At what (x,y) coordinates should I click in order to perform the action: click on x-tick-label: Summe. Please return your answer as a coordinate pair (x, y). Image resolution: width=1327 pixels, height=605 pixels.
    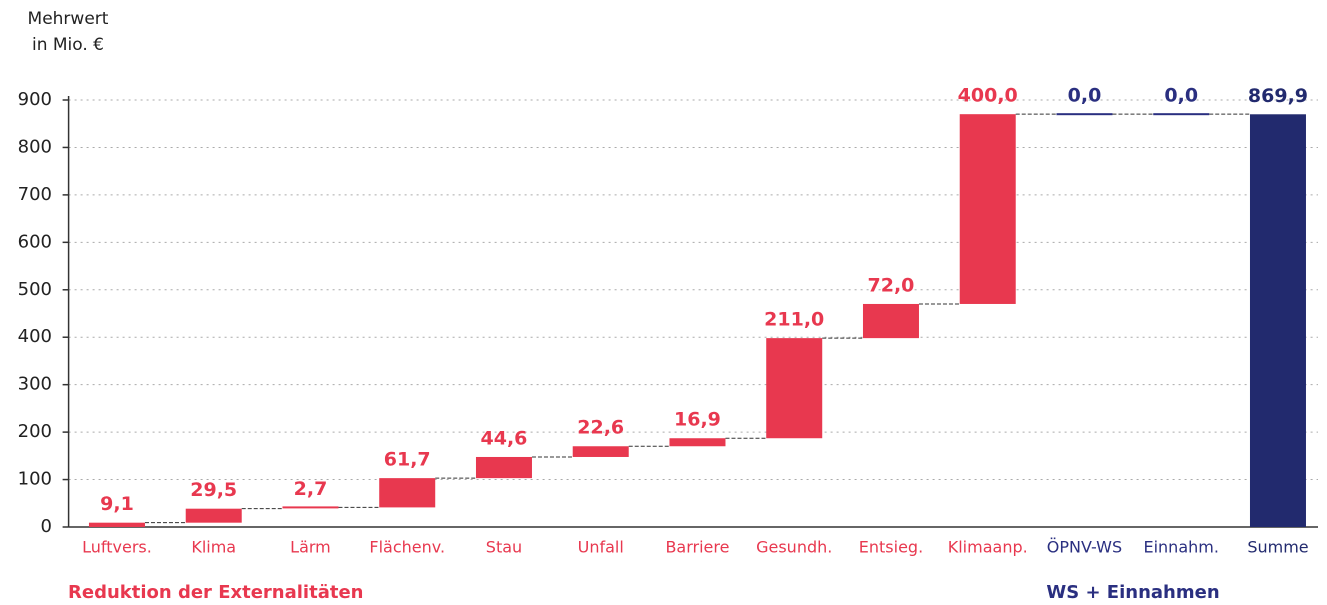
    Looking at the image, I should click on (1277, 547).